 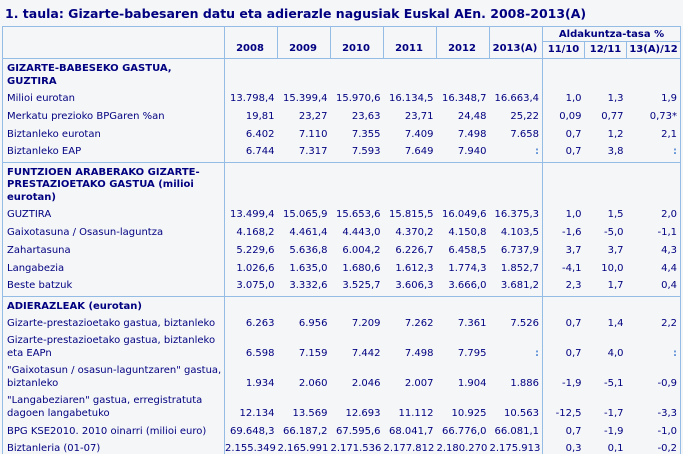 What do you see at coordinates (255, 268) in the screenshot?
I see `value-cell: 1.026,6` at bounding box center [255, 268].